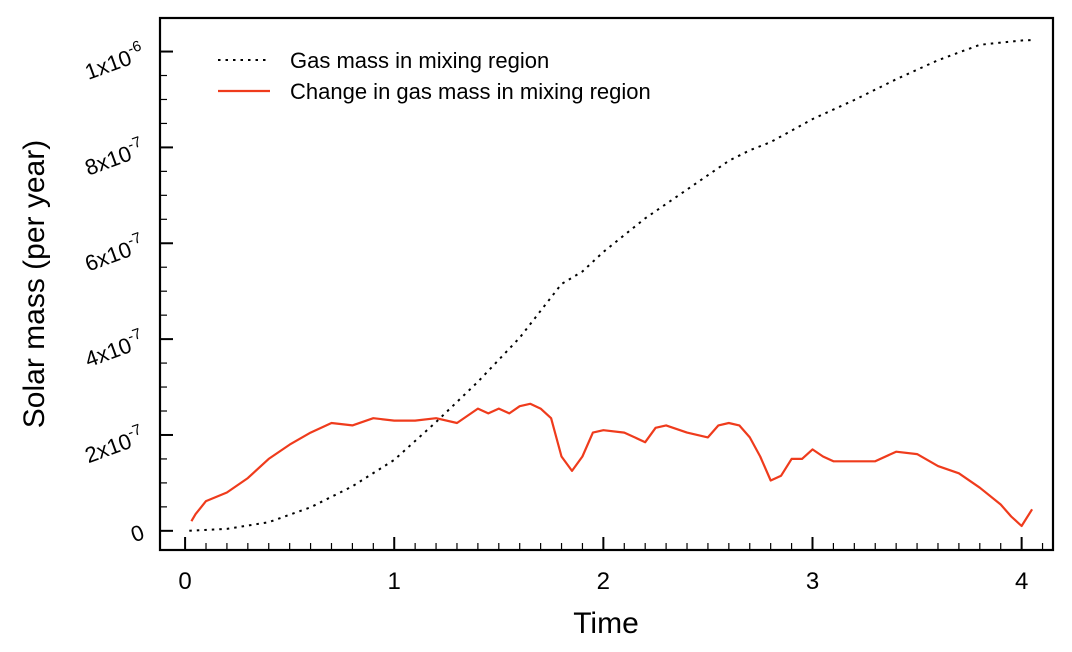 The height and width of the screenshot is (652, 1072). I want to click on y-tick-label: 6x10-7, so click(113, 252).